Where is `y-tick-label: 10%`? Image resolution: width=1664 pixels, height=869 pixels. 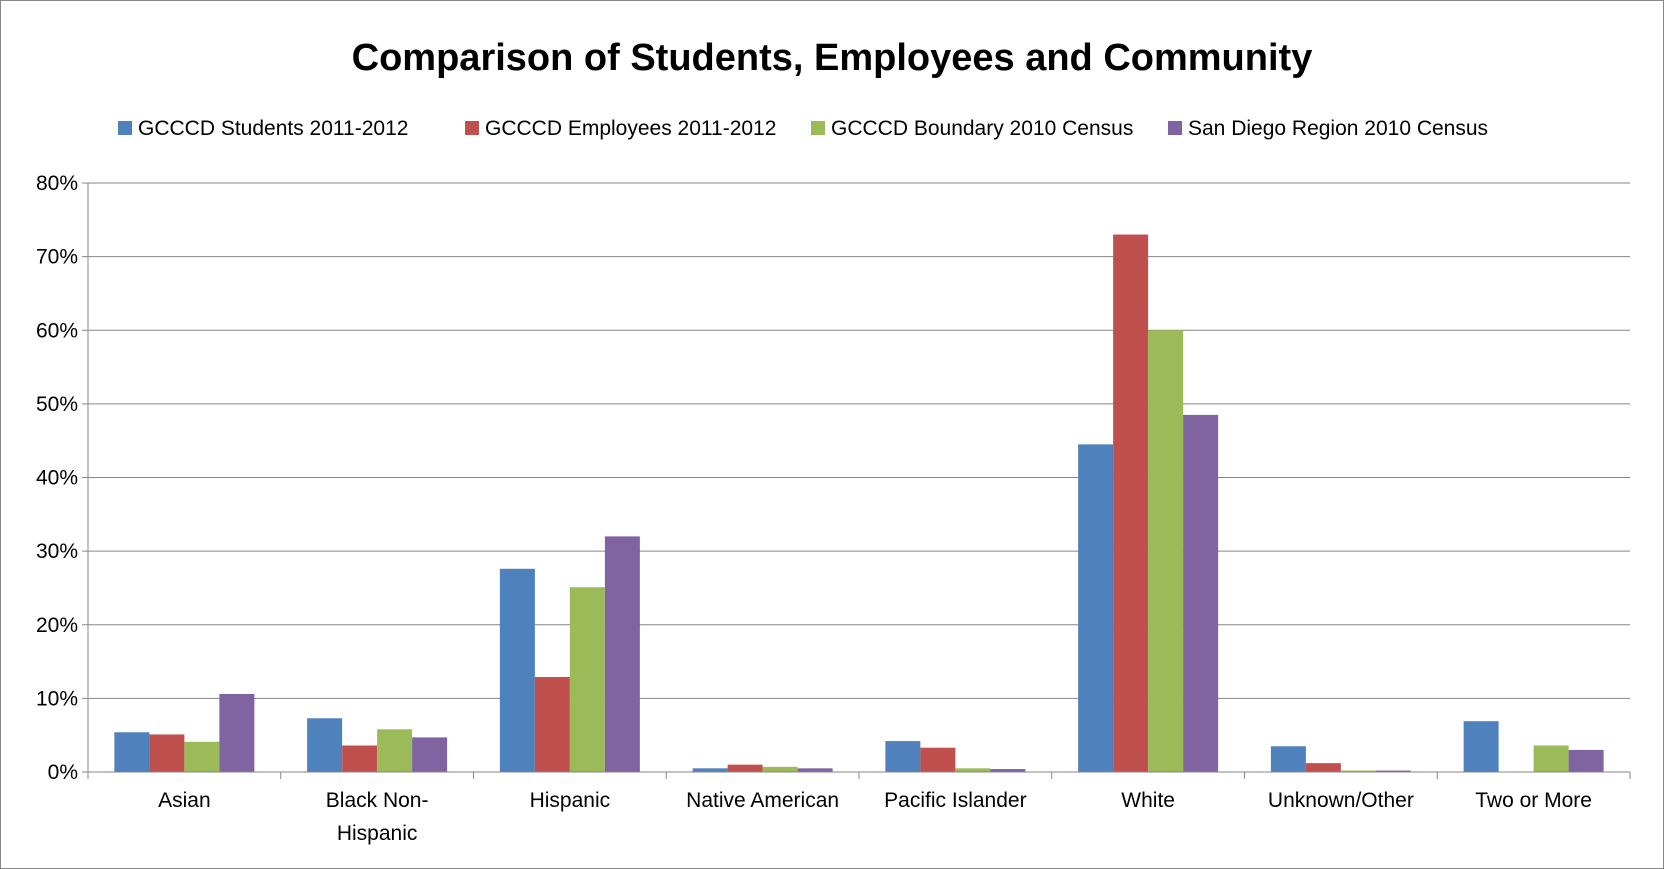 y-tick-label: 10% is located at coordinates (57, 698).